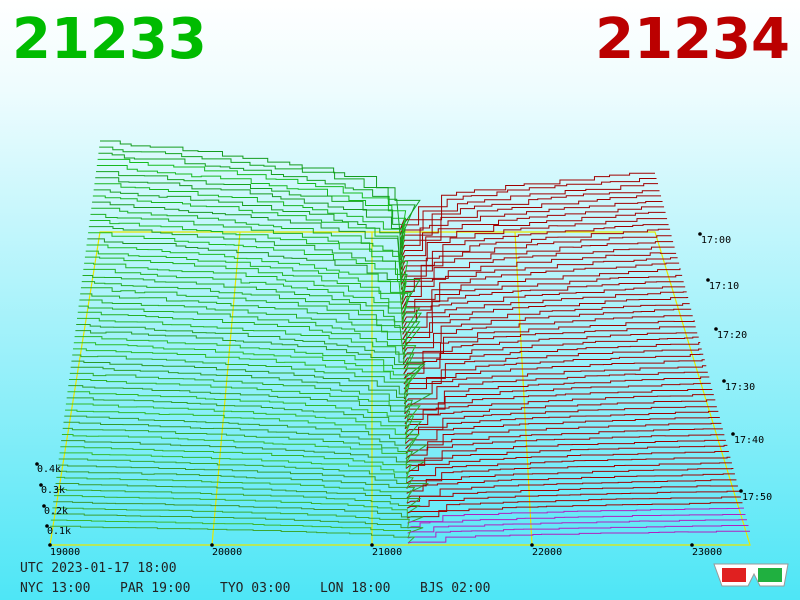 Image resolution: width=800 pixels, height=600 pixels. I want to click on zone-time: PAR 19:00, so click(155, 588).